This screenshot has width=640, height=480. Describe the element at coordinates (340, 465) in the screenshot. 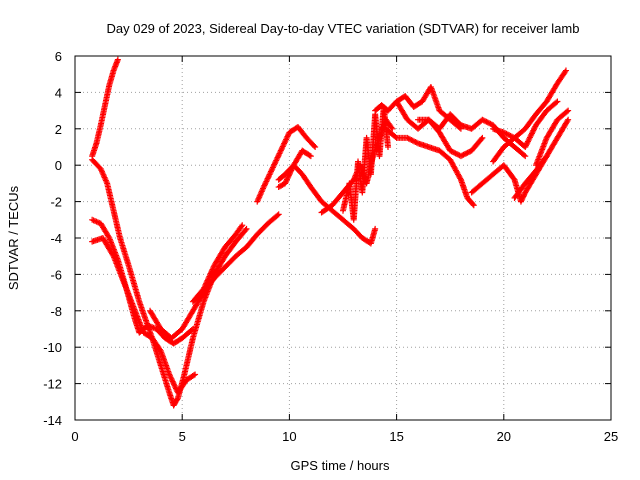

I see `x-axis-label: GPS time / hours` at that location.